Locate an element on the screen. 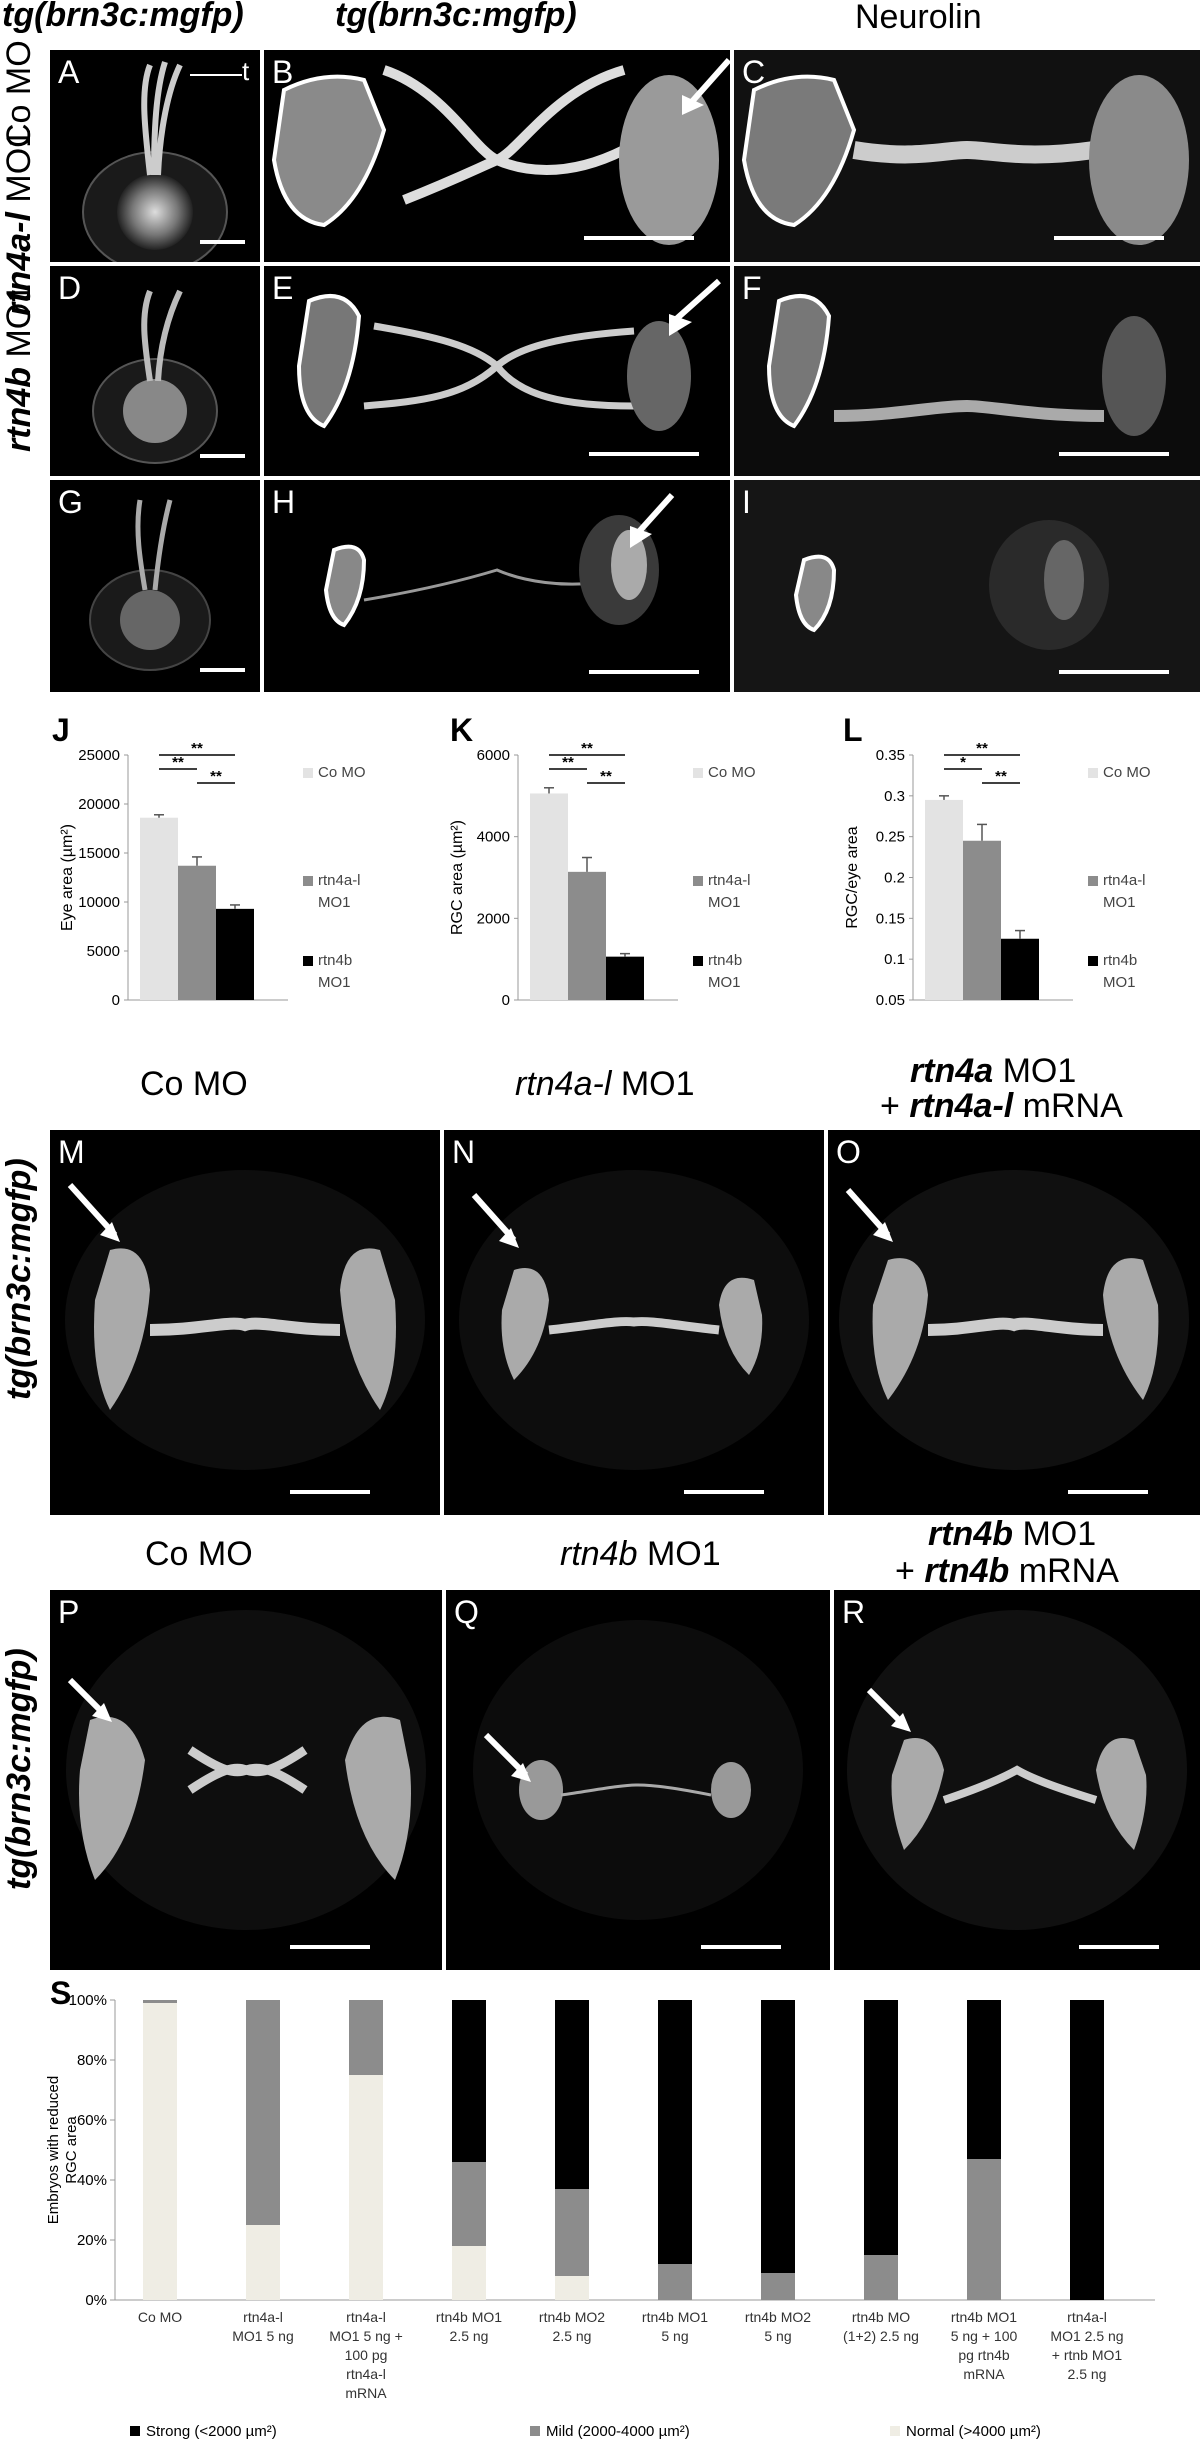 The height and width of the screenshot is (2446, 1200). chart-S-xtick-2-4: mRNA is located at coordinates (366, 2393).